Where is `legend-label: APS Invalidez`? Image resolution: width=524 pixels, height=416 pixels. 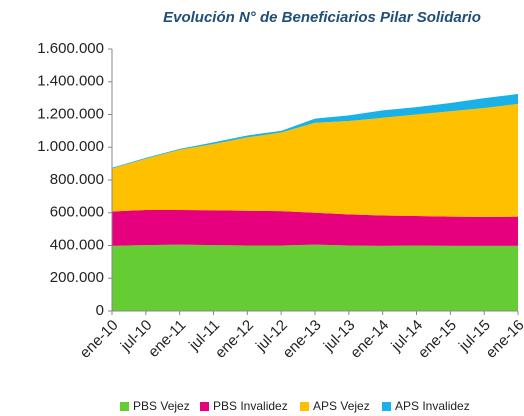
legend-label: APS Invalidez is located at coordinates (432, 406).